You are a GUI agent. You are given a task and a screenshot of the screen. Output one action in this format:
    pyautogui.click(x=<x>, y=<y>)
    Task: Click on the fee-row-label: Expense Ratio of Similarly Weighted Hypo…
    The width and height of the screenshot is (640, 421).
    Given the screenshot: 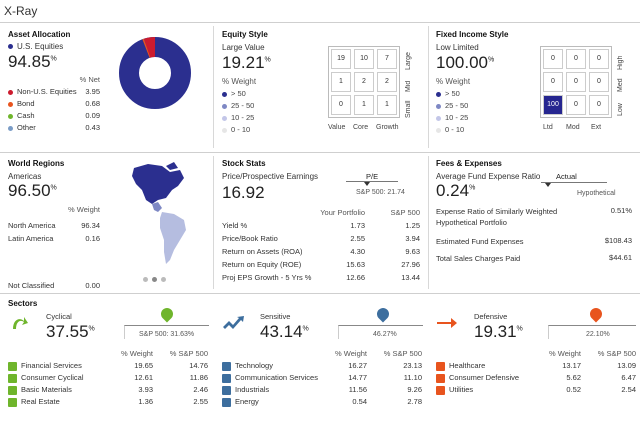 What is the action you would take?
    pyautogui.click(x=497, y=217)
    